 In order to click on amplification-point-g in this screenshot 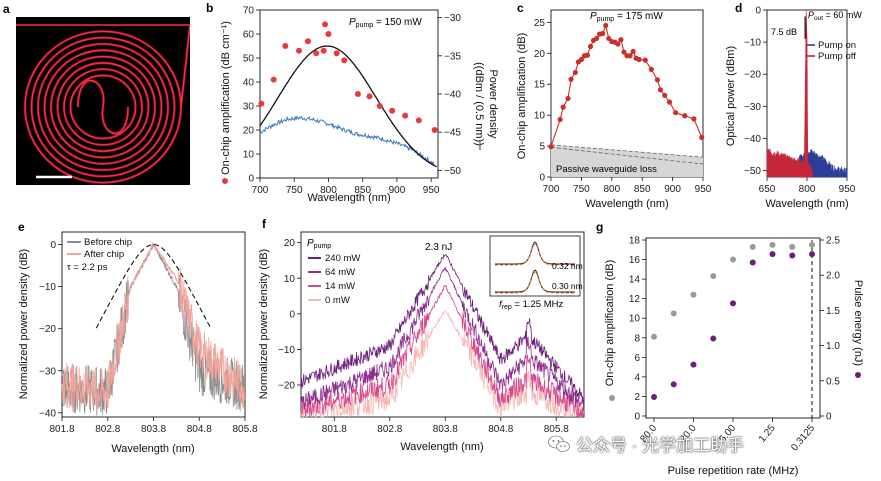, I will do `click(693, 294)`.